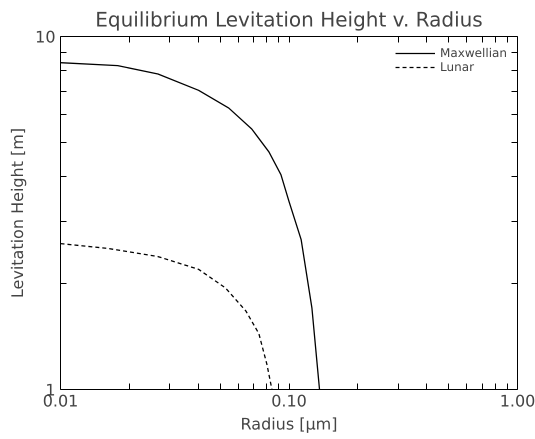 The height and width of the screenshot is (439, 535). Describe the element at coordinates (18, 213) in the screenshot. I see `y-axis-title: Levitation Height [m]` at that location.